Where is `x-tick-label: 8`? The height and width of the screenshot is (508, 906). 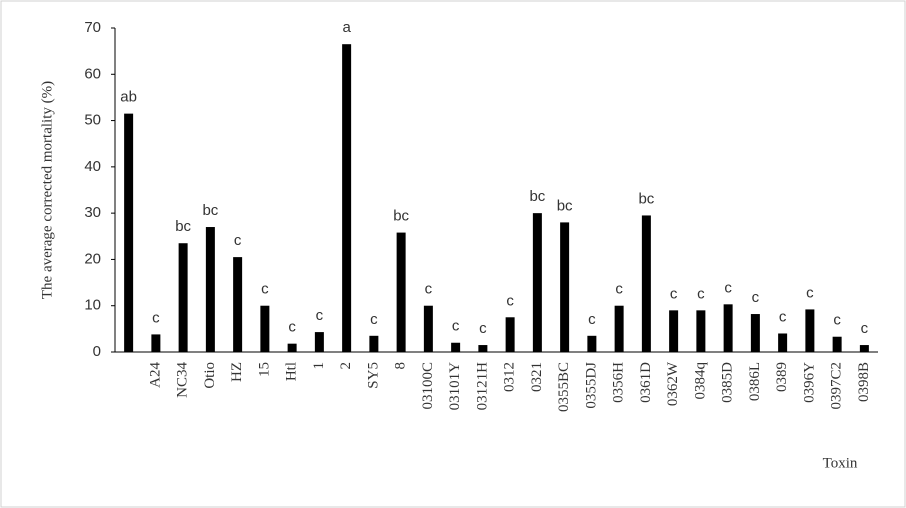
x-tick-label: 8 is located at coordinates (401, 366).